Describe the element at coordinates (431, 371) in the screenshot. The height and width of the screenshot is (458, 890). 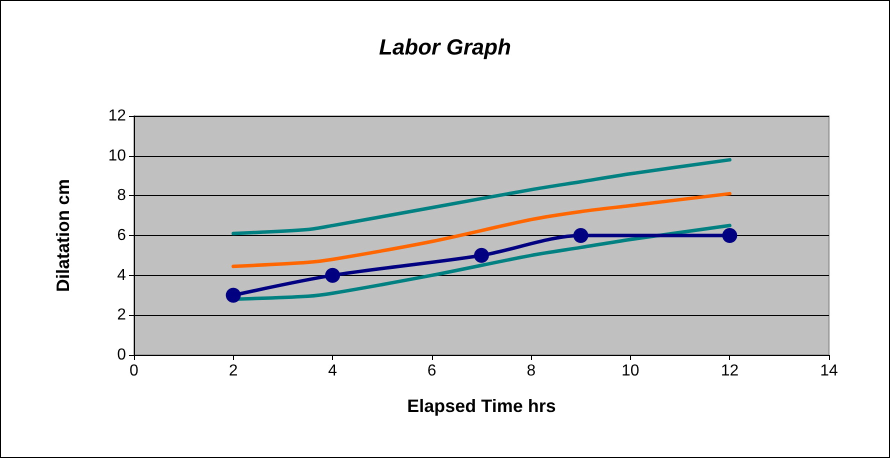
I see `x-tick-label: 6` at that location.